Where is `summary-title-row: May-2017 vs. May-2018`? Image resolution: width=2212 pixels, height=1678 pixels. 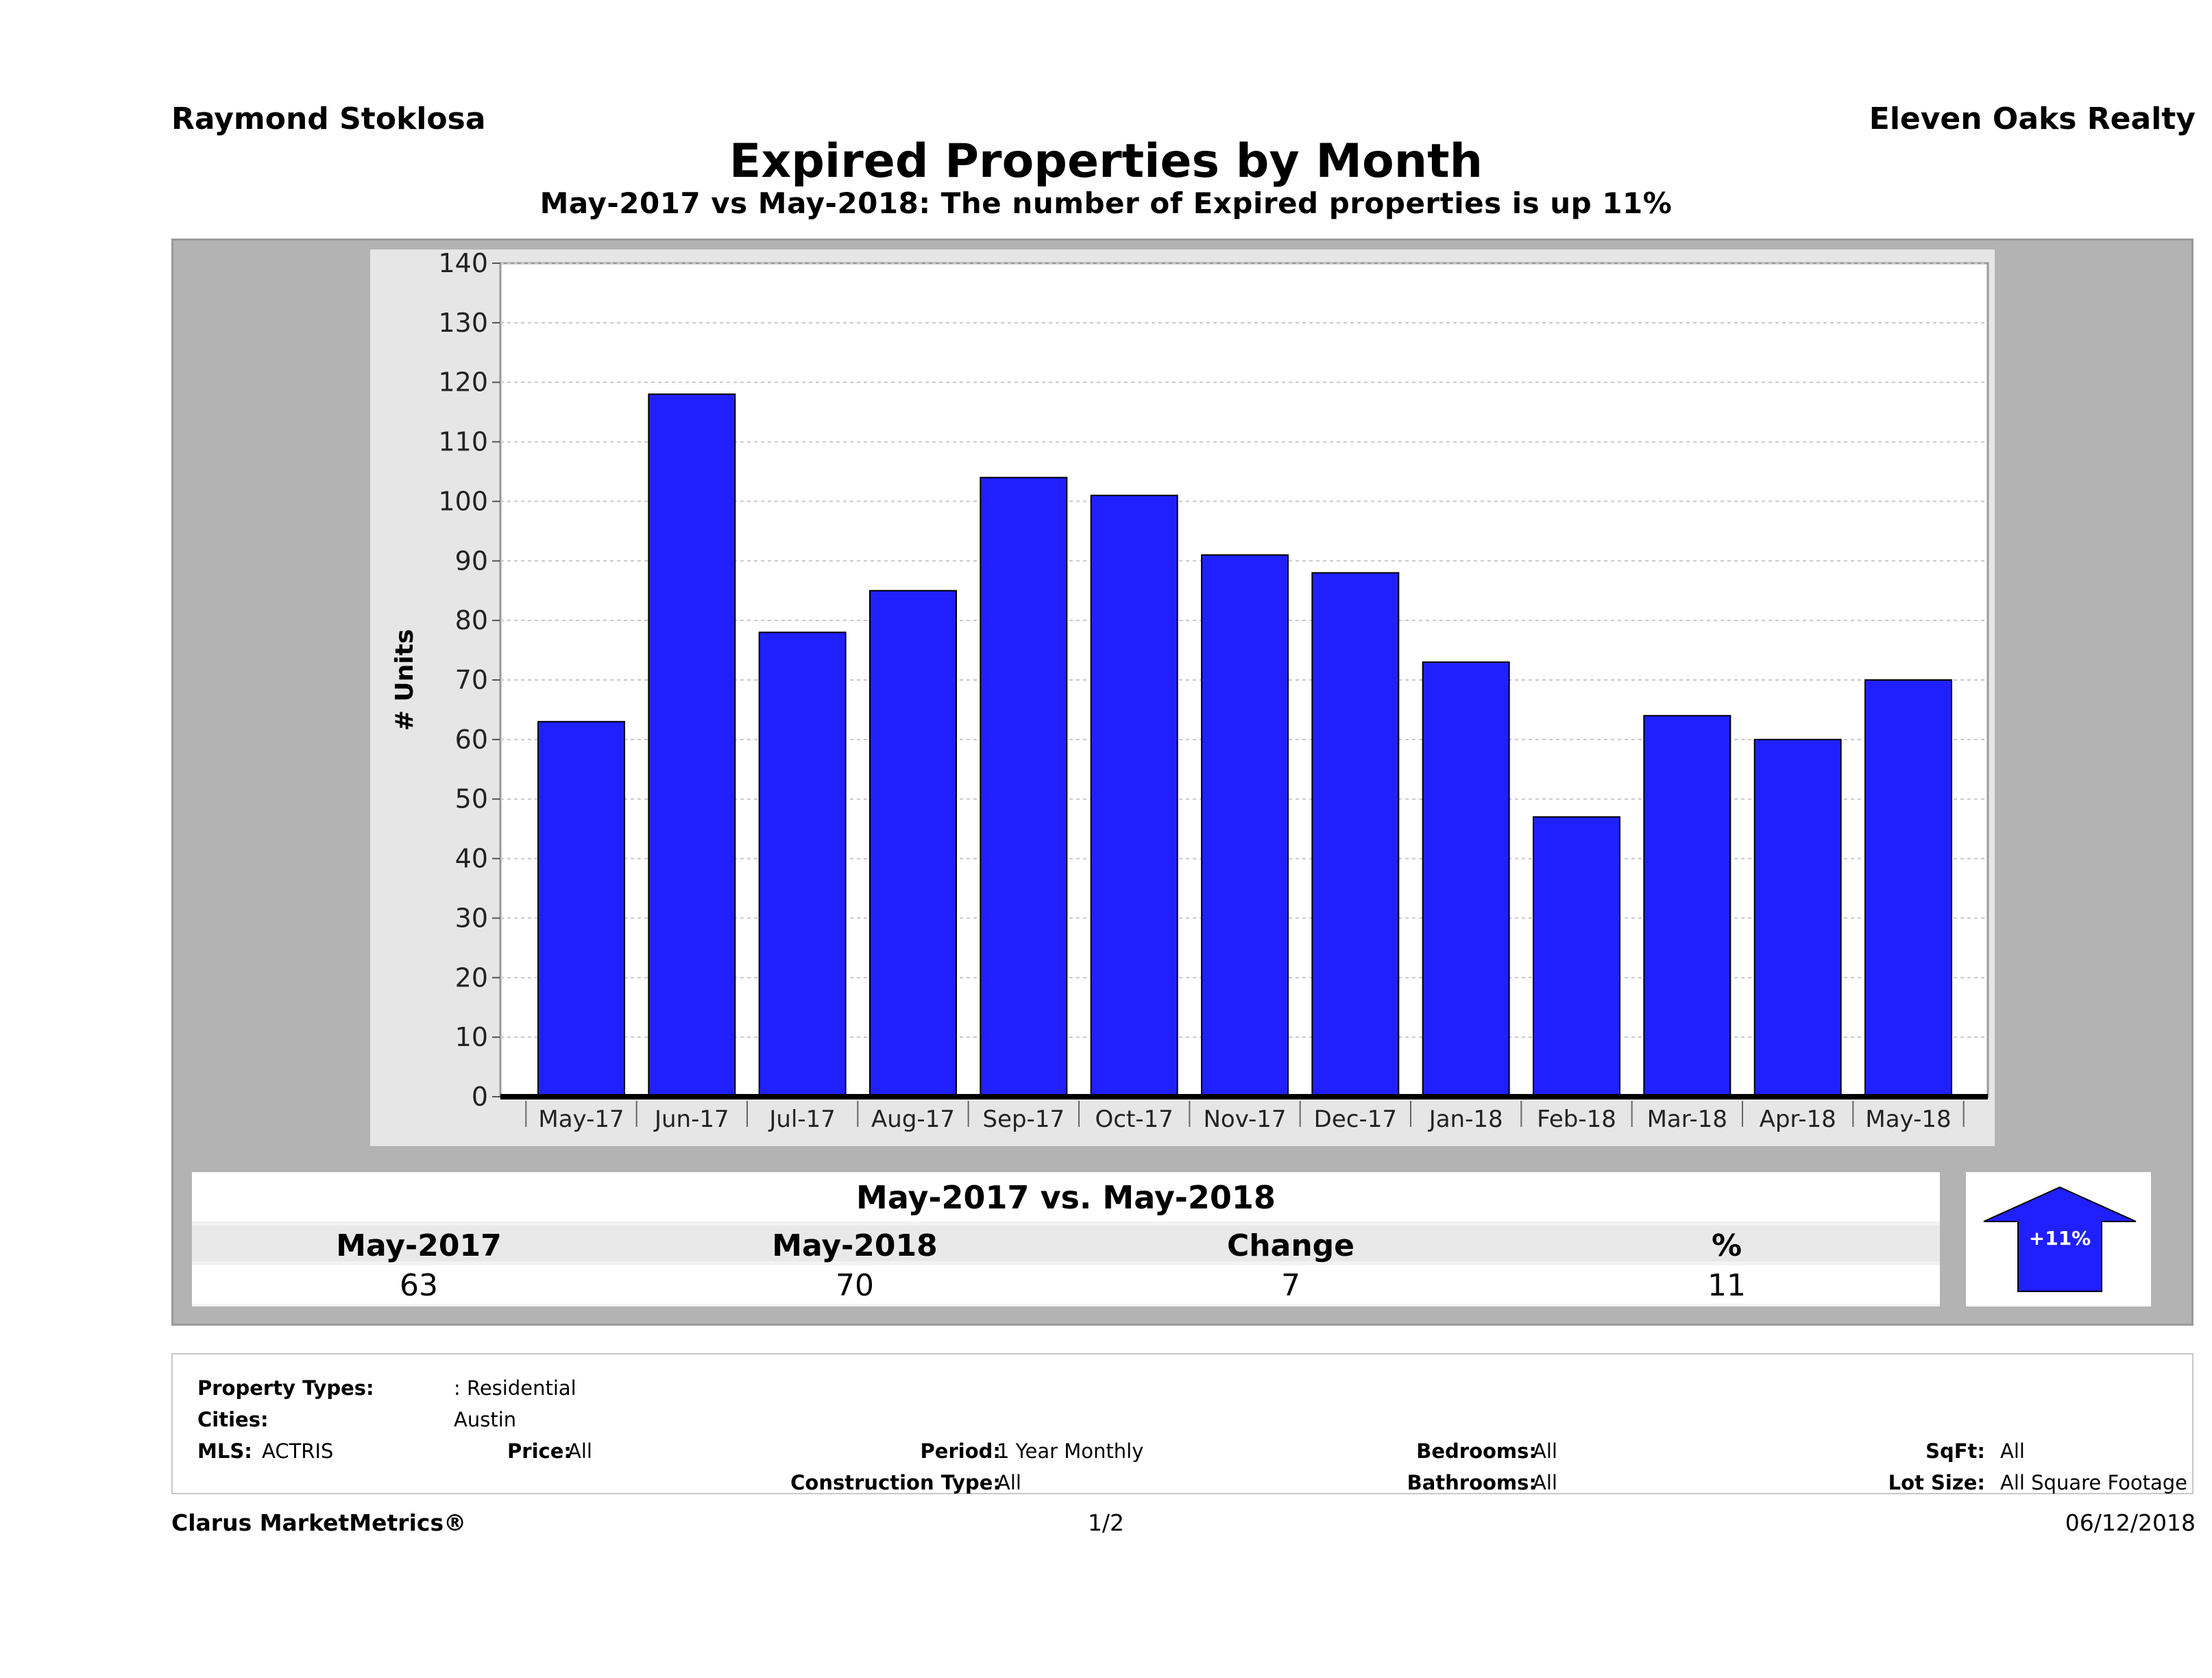
summary-title-row: May-2017 vs. May-2018 is located at coordinates (1066, 1196).